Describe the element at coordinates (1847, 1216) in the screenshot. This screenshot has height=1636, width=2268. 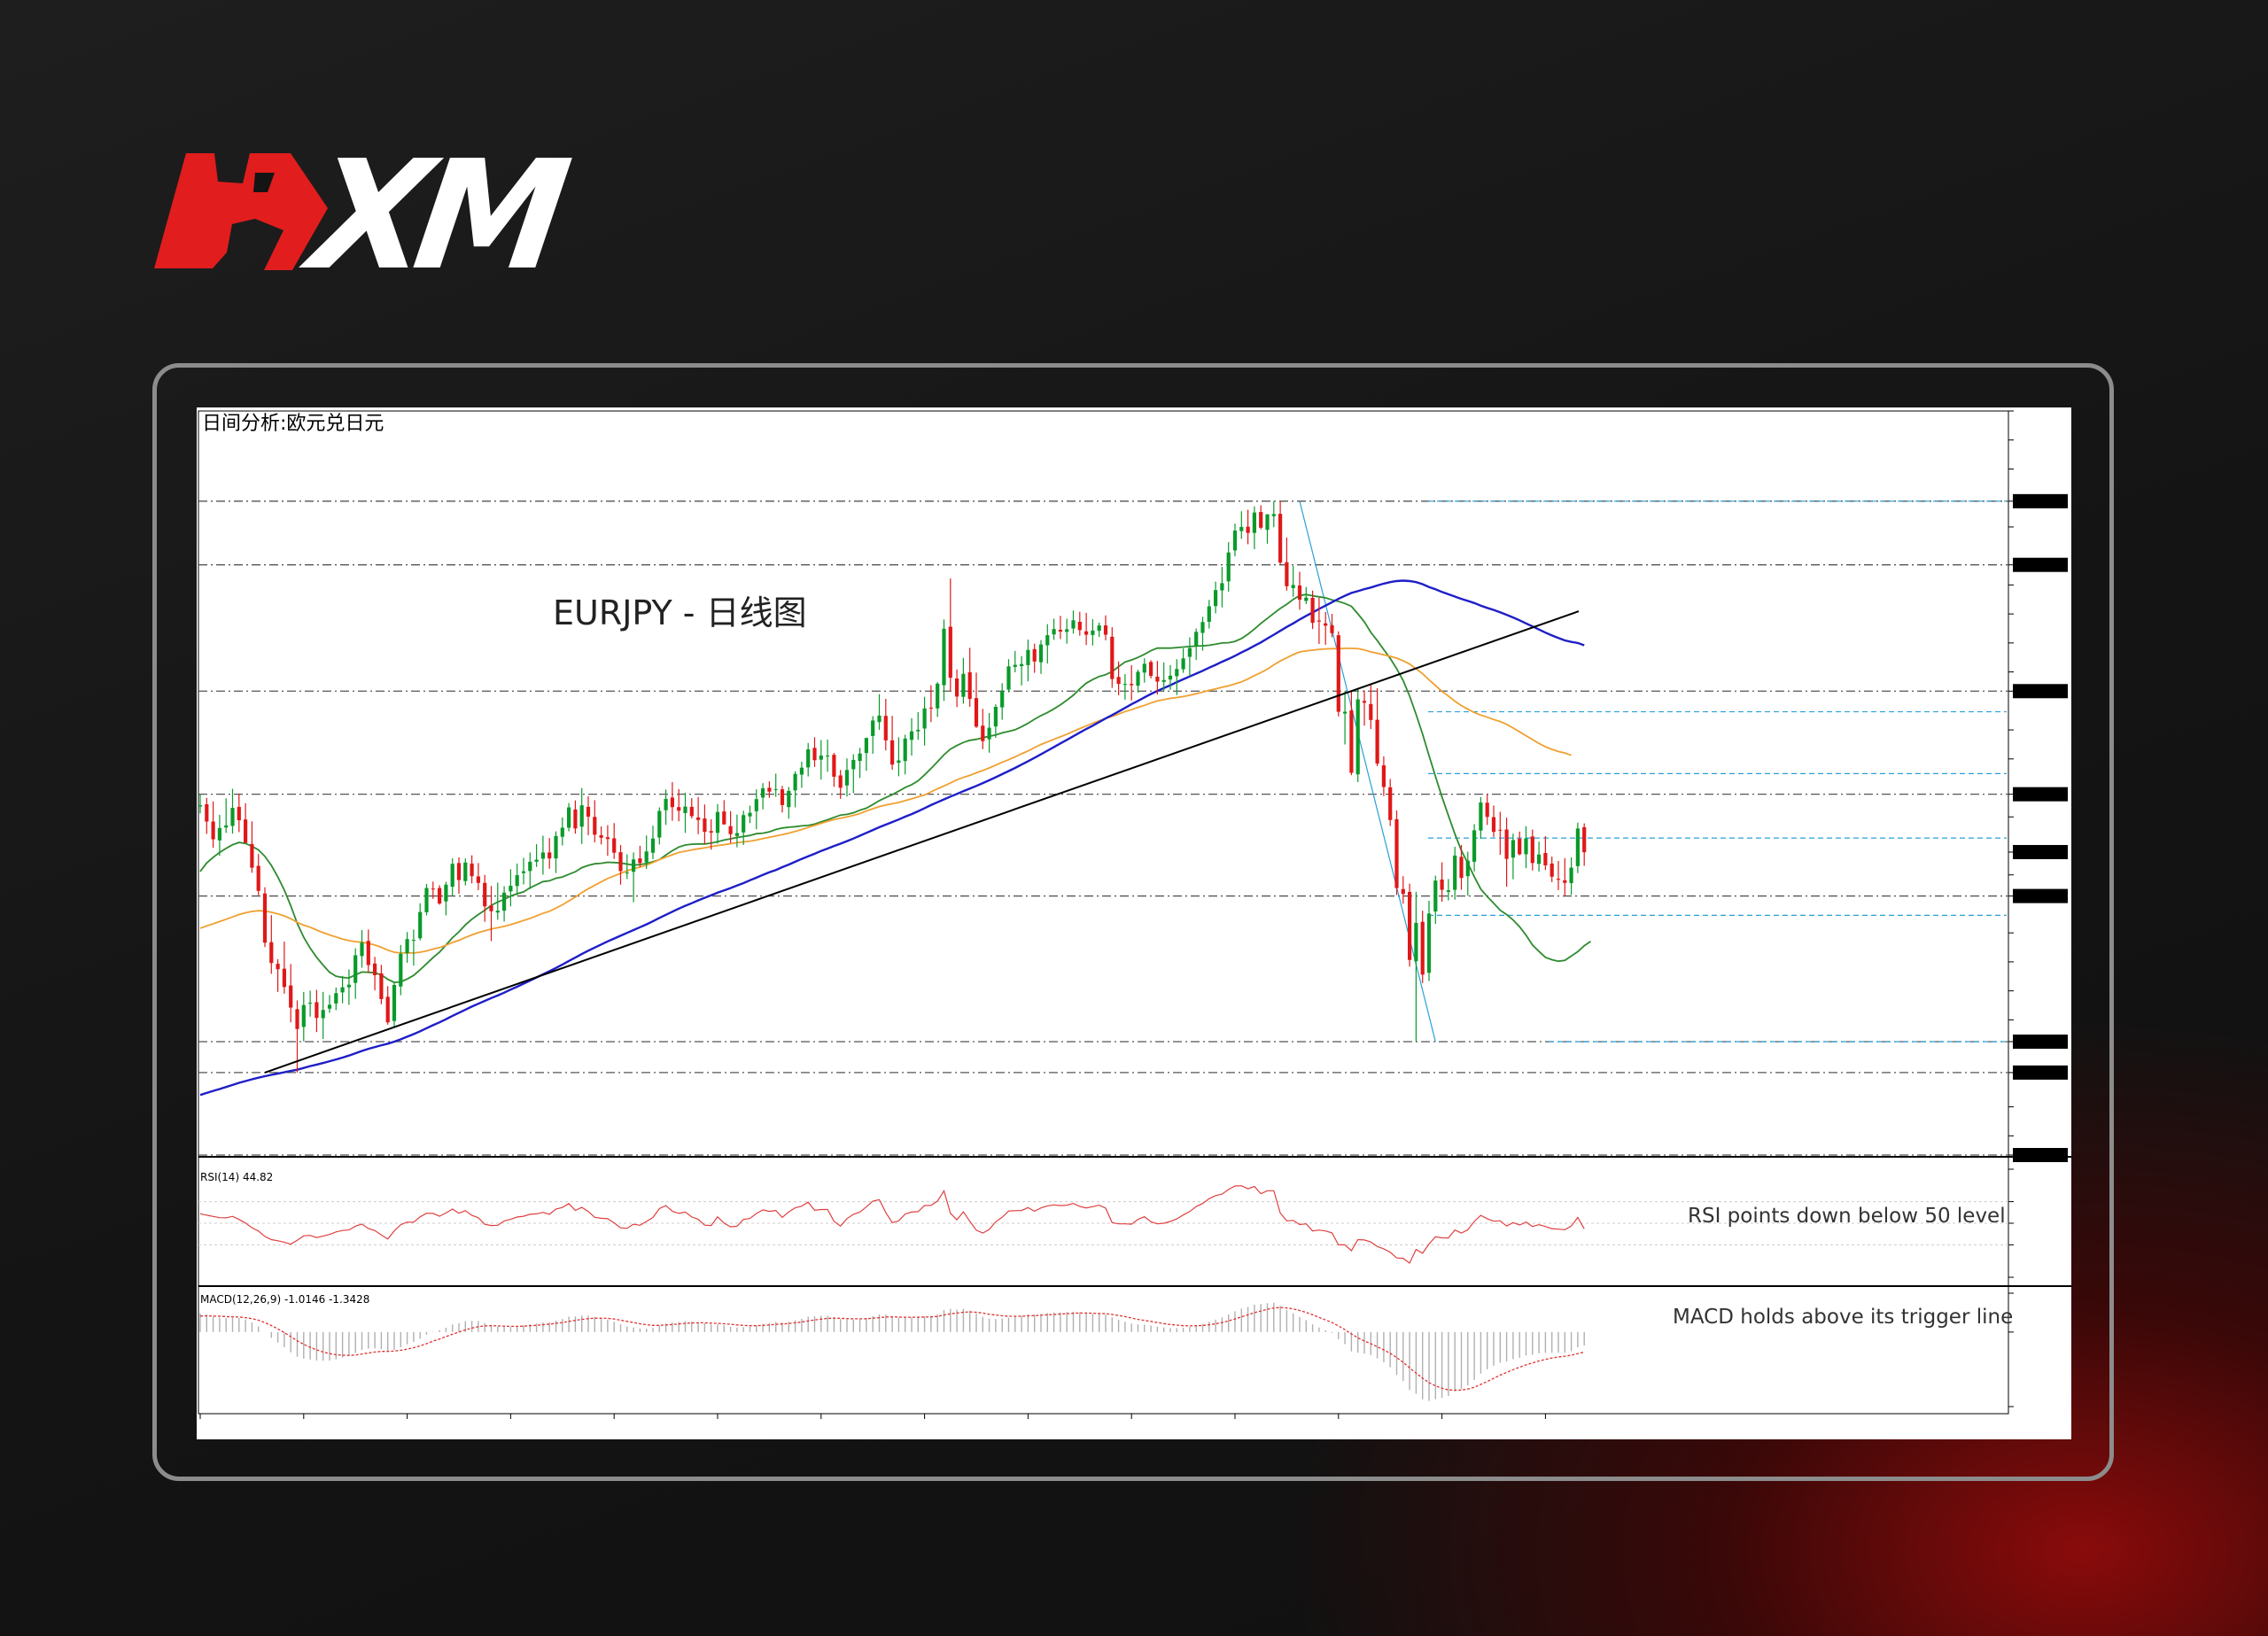
I see `rsi-annotation: RSI points down below 50 level` at that location.